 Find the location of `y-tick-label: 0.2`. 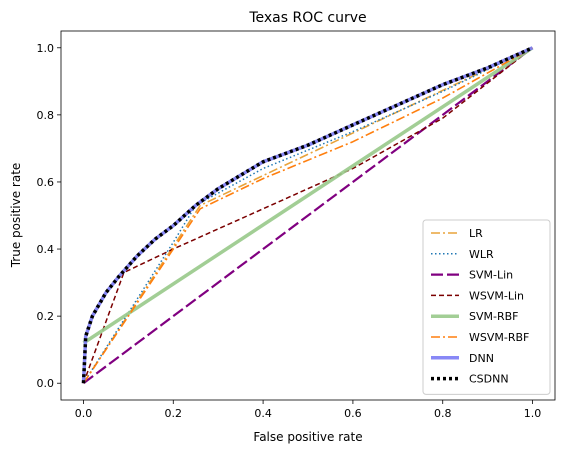

y-tick-label: 0.2 is located at coordinates (46, 316).